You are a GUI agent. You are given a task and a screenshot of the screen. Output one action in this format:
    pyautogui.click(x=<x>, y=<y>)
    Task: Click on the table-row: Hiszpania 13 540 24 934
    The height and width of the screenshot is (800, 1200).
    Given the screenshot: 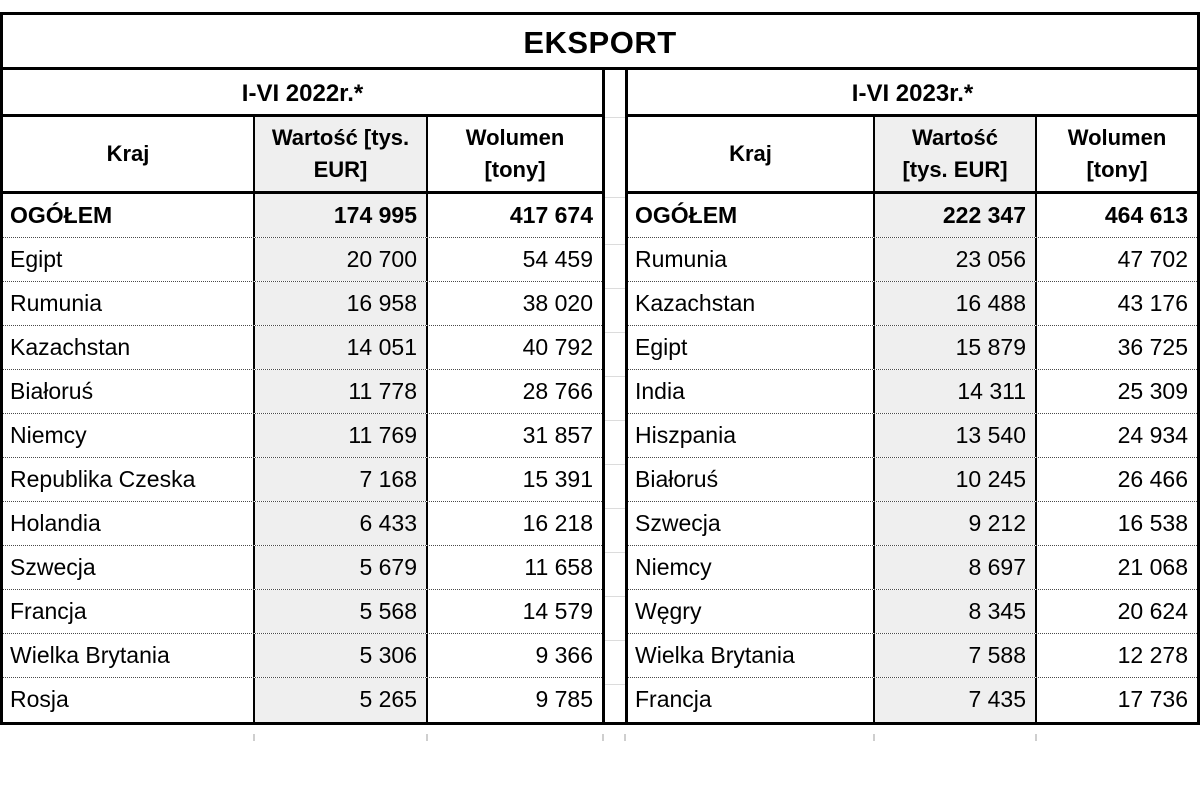 What is the action you would take?
    pyautogui.click(x=912, y=436)
    